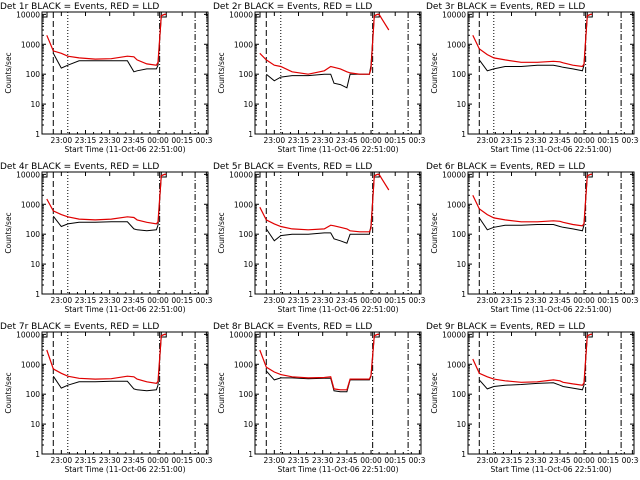 This screenshot has width=640, height=480. What do you see at coordinates (505, 327) in the screenshot?
I see `panel-title: Det 9r BLACK = Events, RED = LLD` at bounding box center [505, 327].